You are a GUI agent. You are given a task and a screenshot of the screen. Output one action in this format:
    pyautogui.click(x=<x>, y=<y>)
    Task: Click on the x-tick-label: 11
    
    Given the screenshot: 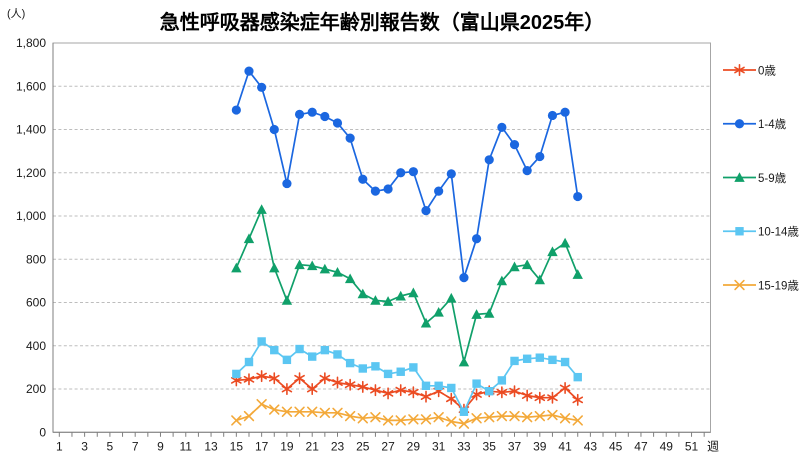 What is the action you would take?
    pyautogui.click(x=186, y=447)
    